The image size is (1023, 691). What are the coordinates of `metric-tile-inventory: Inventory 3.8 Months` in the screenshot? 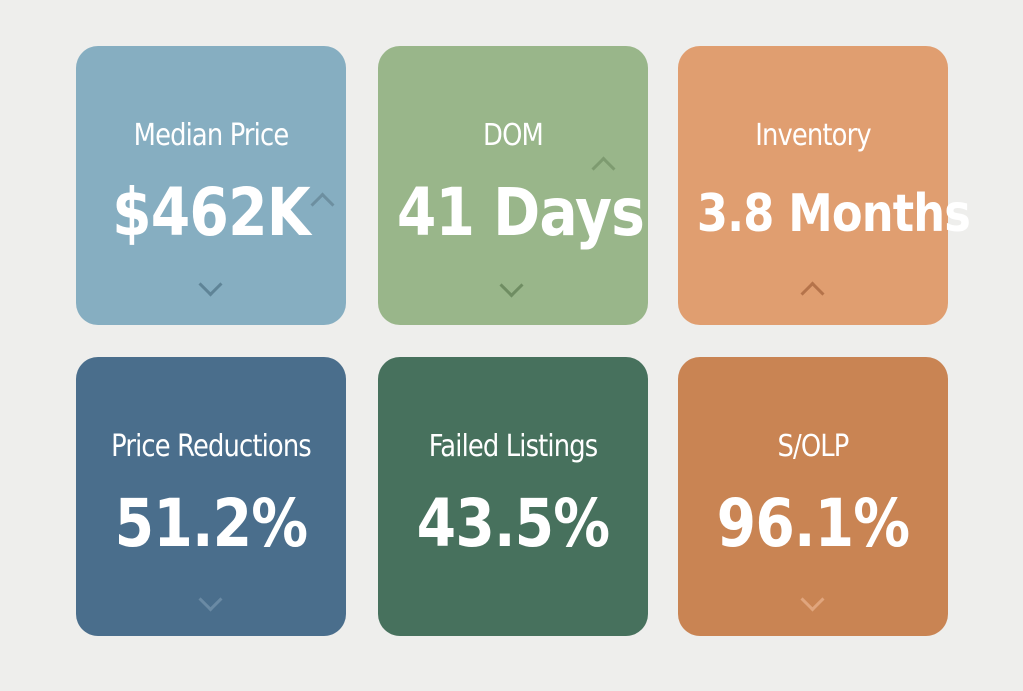 It's located at (824, 185).